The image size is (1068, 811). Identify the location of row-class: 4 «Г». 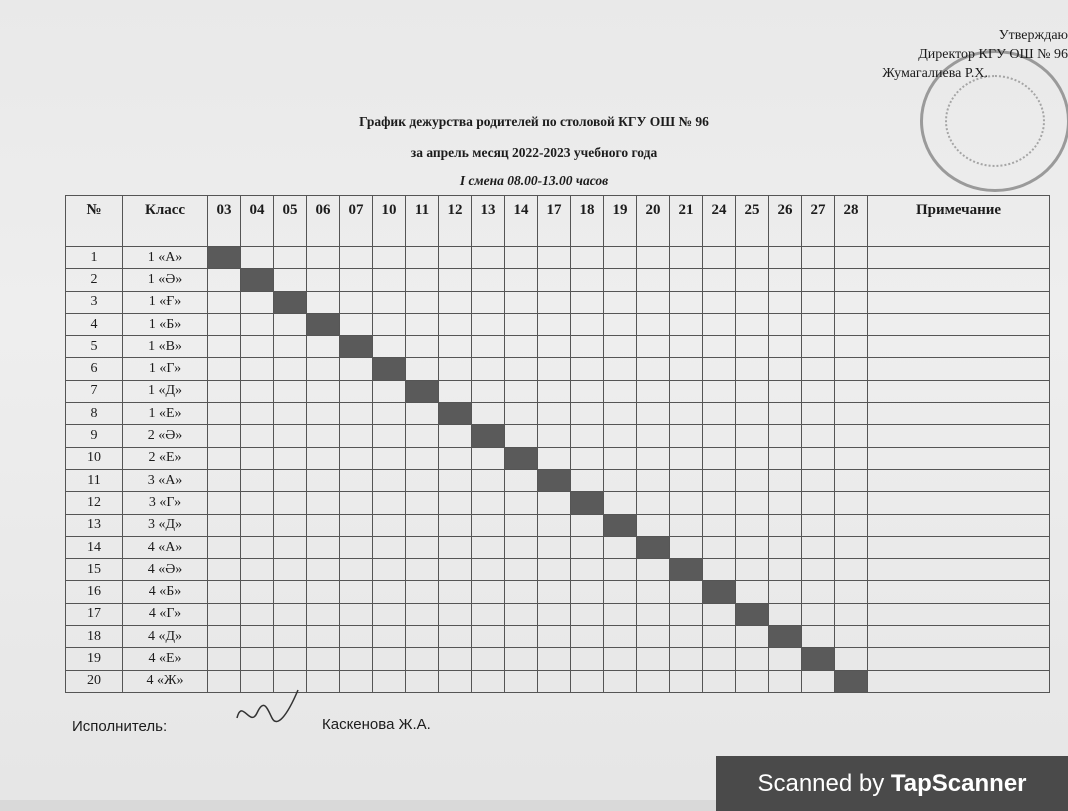
(165, 614).